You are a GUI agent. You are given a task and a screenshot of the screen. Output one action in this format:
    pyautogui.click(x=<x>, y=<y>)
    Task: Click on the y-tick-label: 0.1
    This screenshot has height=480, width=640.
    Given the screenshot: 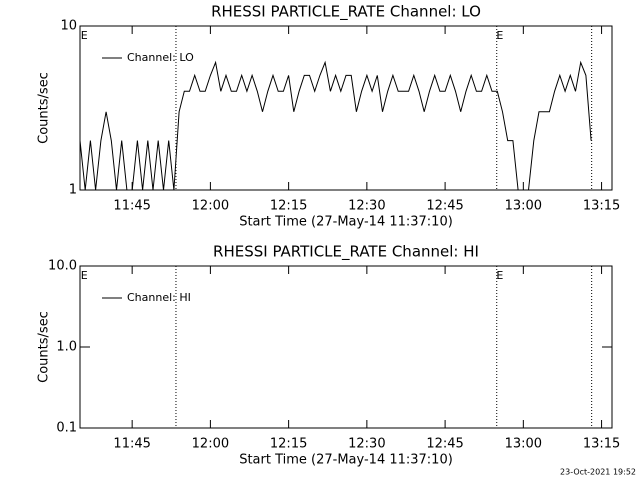 What is the action you would take?
    pyautogui.click(x=66, y=428)
    